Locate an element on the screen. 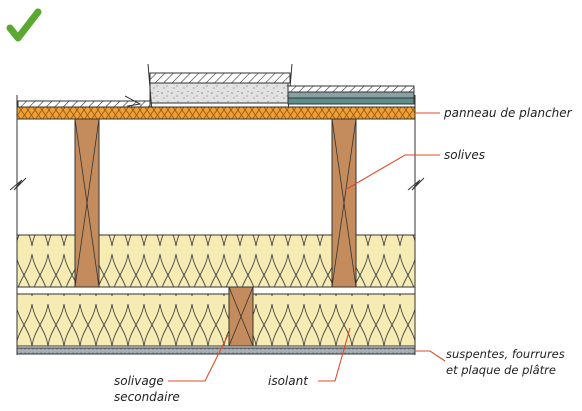  label-floor-panel: panneau de plancher is located at coordinates (508, 113).